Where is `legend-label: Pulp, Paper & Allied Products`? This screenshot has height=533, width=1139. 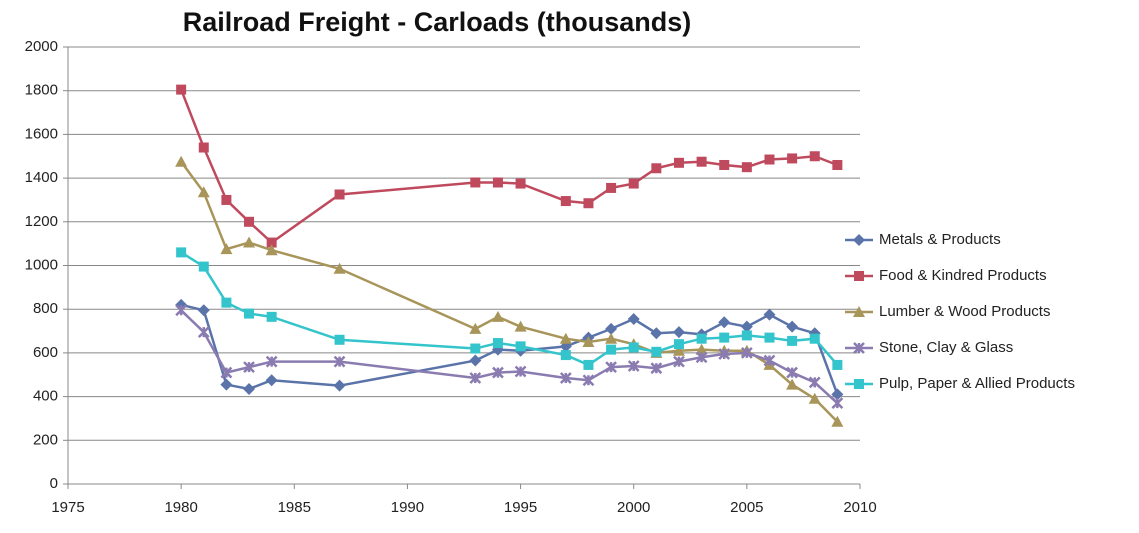 legend-label: Pulp, Paper & Allied Products is located at coordinates (977, 383).